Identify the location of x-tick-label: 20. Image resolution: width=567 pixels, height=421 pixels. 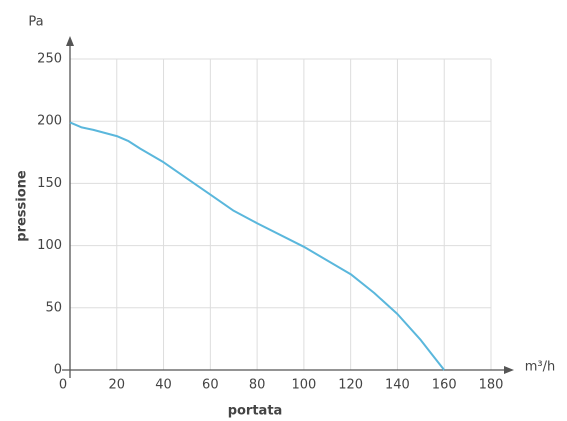
(117, 385).